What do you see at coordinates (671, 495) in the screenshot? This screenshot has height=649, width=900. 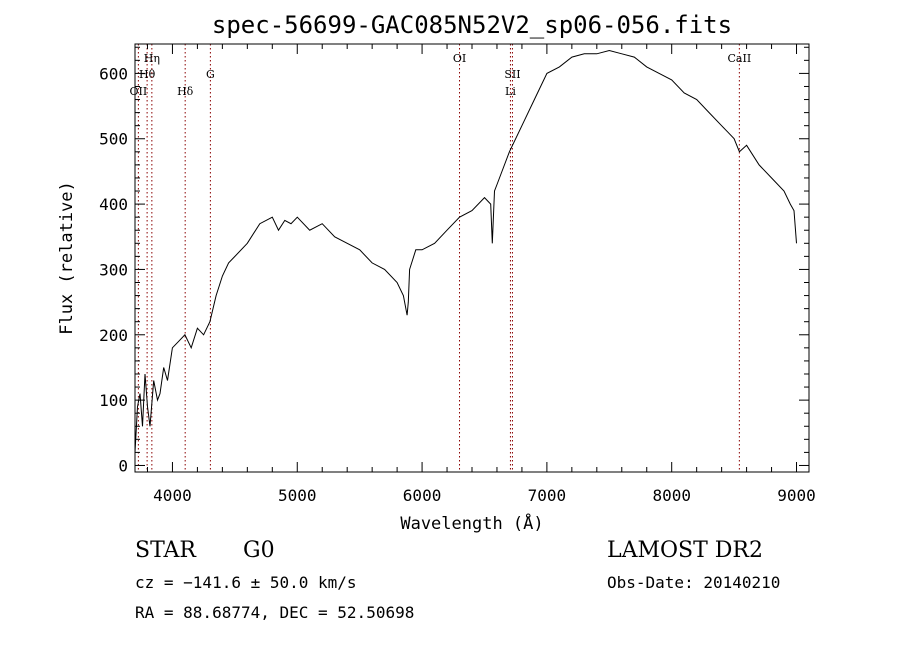 I see `x-tick-label: 8000` at bounding box center [671, 495].